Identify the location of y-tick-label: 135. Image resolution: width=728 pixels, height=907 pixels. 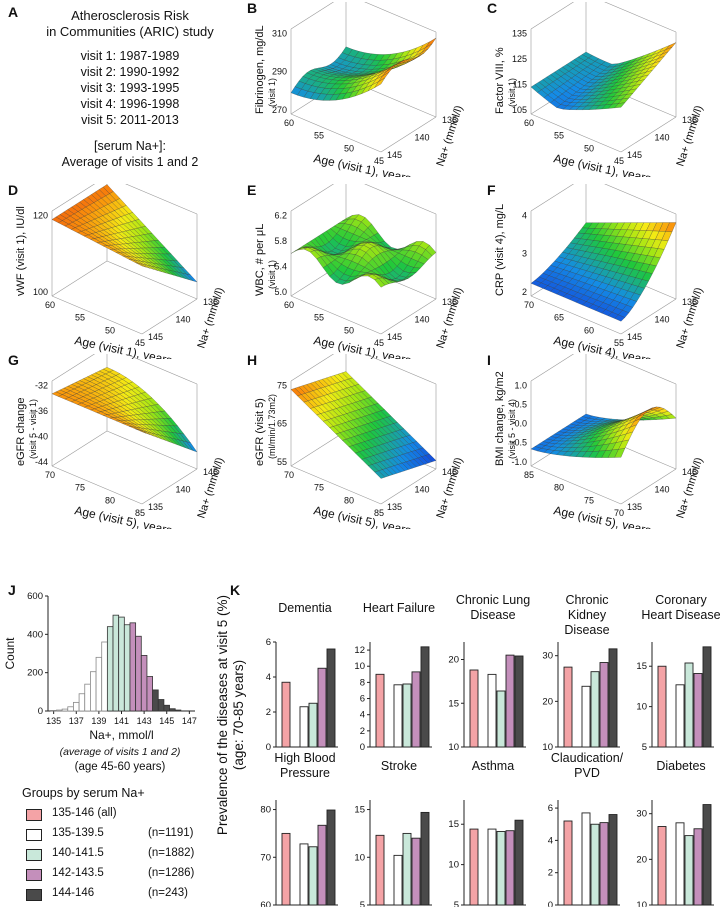
(155, 507).